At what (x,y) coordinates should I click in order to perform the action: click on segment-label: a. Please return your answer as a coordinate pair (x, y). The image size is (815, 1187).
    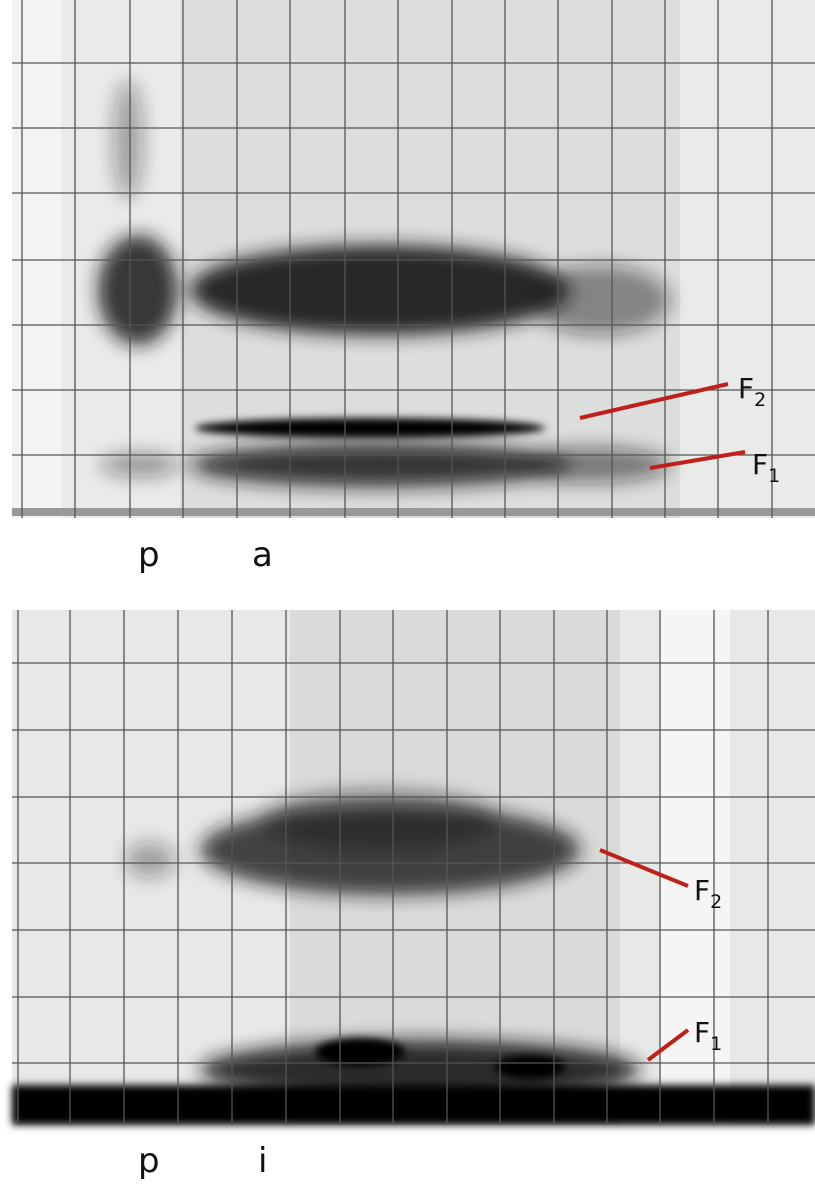
    Looking at the image, I should click on (262, 555).